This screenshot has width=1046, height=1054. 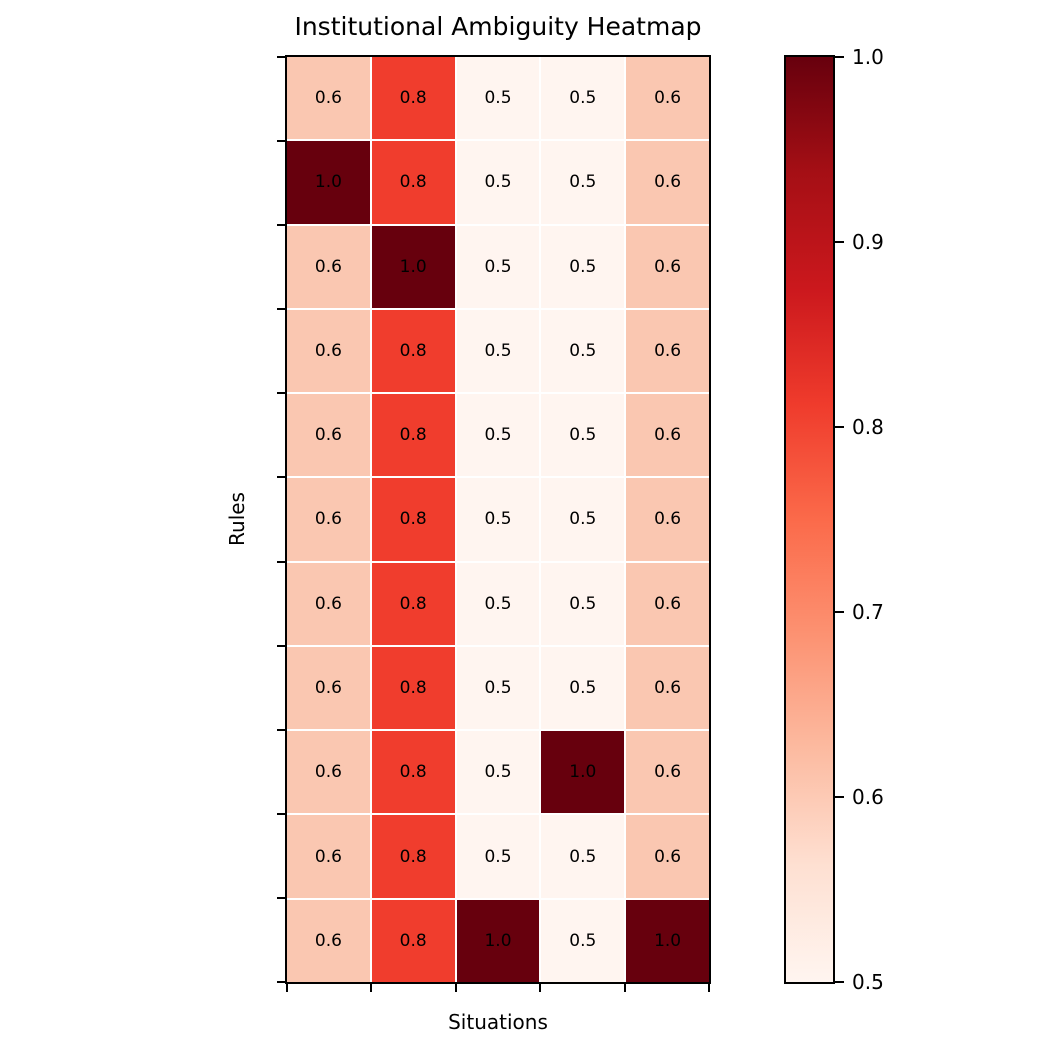 What do you see at coordinates (498, 26) in the screenshot?
I see `chart-title: Institutional Ambiguity Heatmap` at bounding box center [498, 26].